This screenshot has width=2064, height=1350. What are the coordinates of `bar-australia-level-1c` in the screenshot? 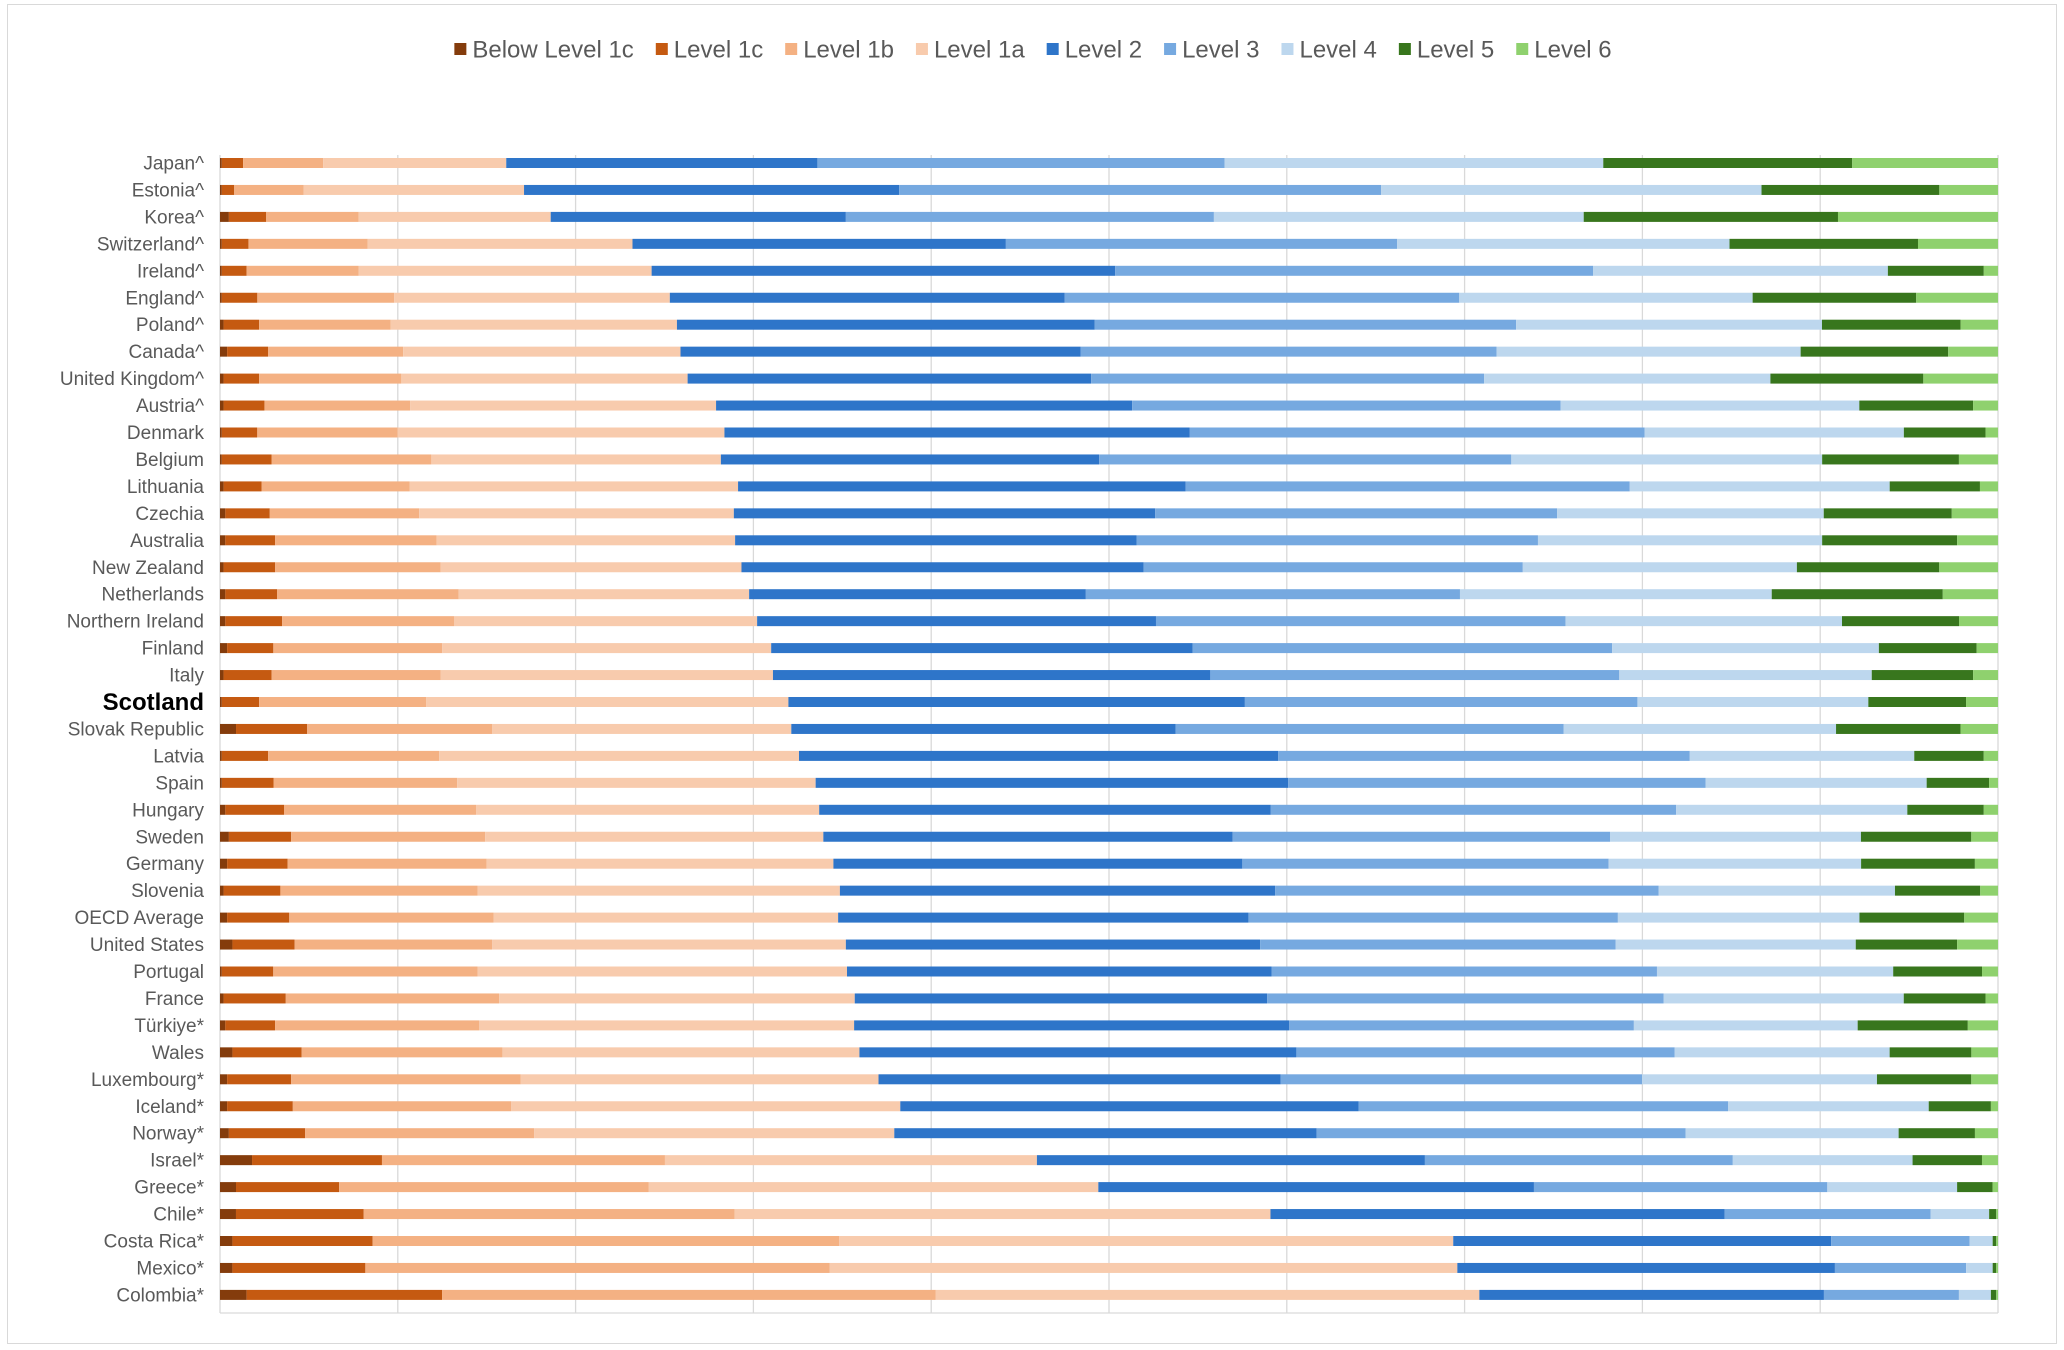 It's located at (250, 540).